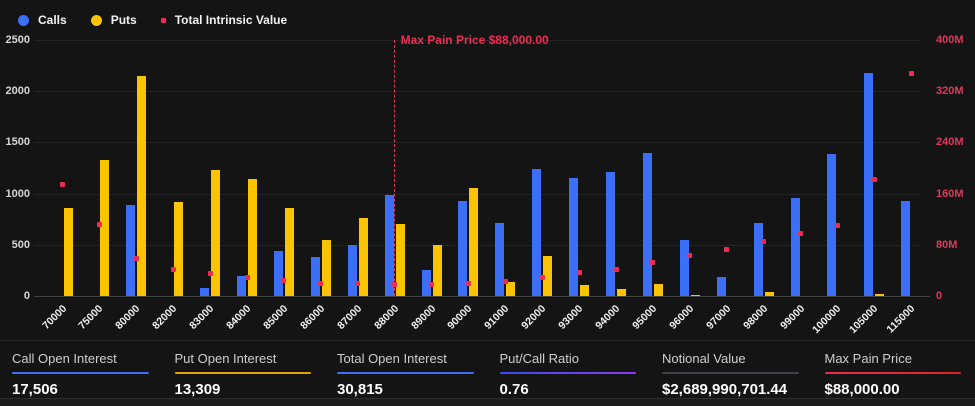  What do you see at coordinates (395, 168) in the screenshot?
I see `max-pain-line` at bounding box center [395, 168].